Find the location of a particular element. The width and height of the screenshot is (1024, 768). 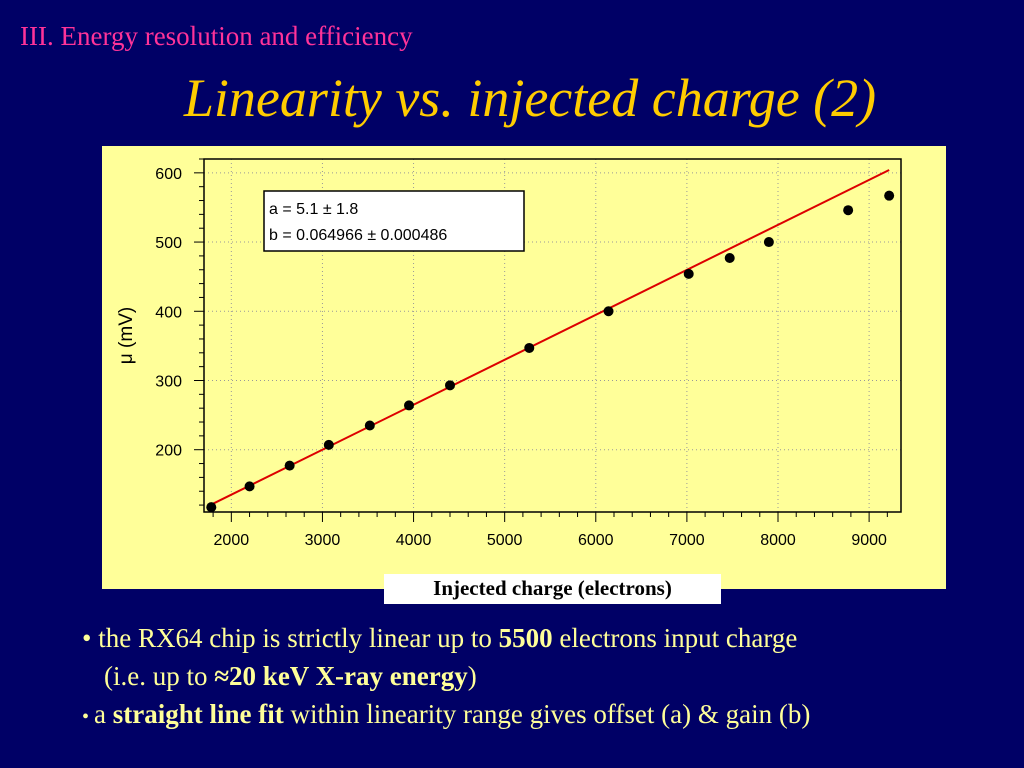

bullet-1-post: electrons input charge is located at coordinates (675, 638).